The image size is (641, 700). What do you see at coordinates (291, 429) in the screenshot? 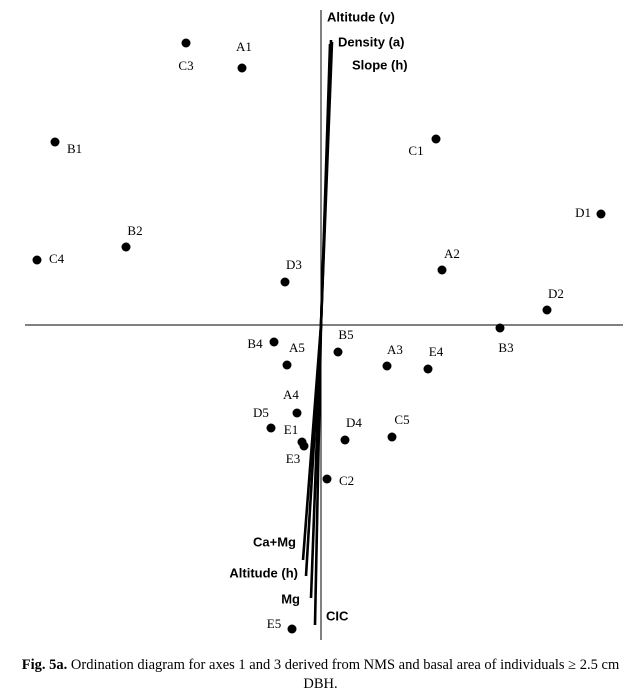
I see `point-label: E1` at bounding box center [291, 429].